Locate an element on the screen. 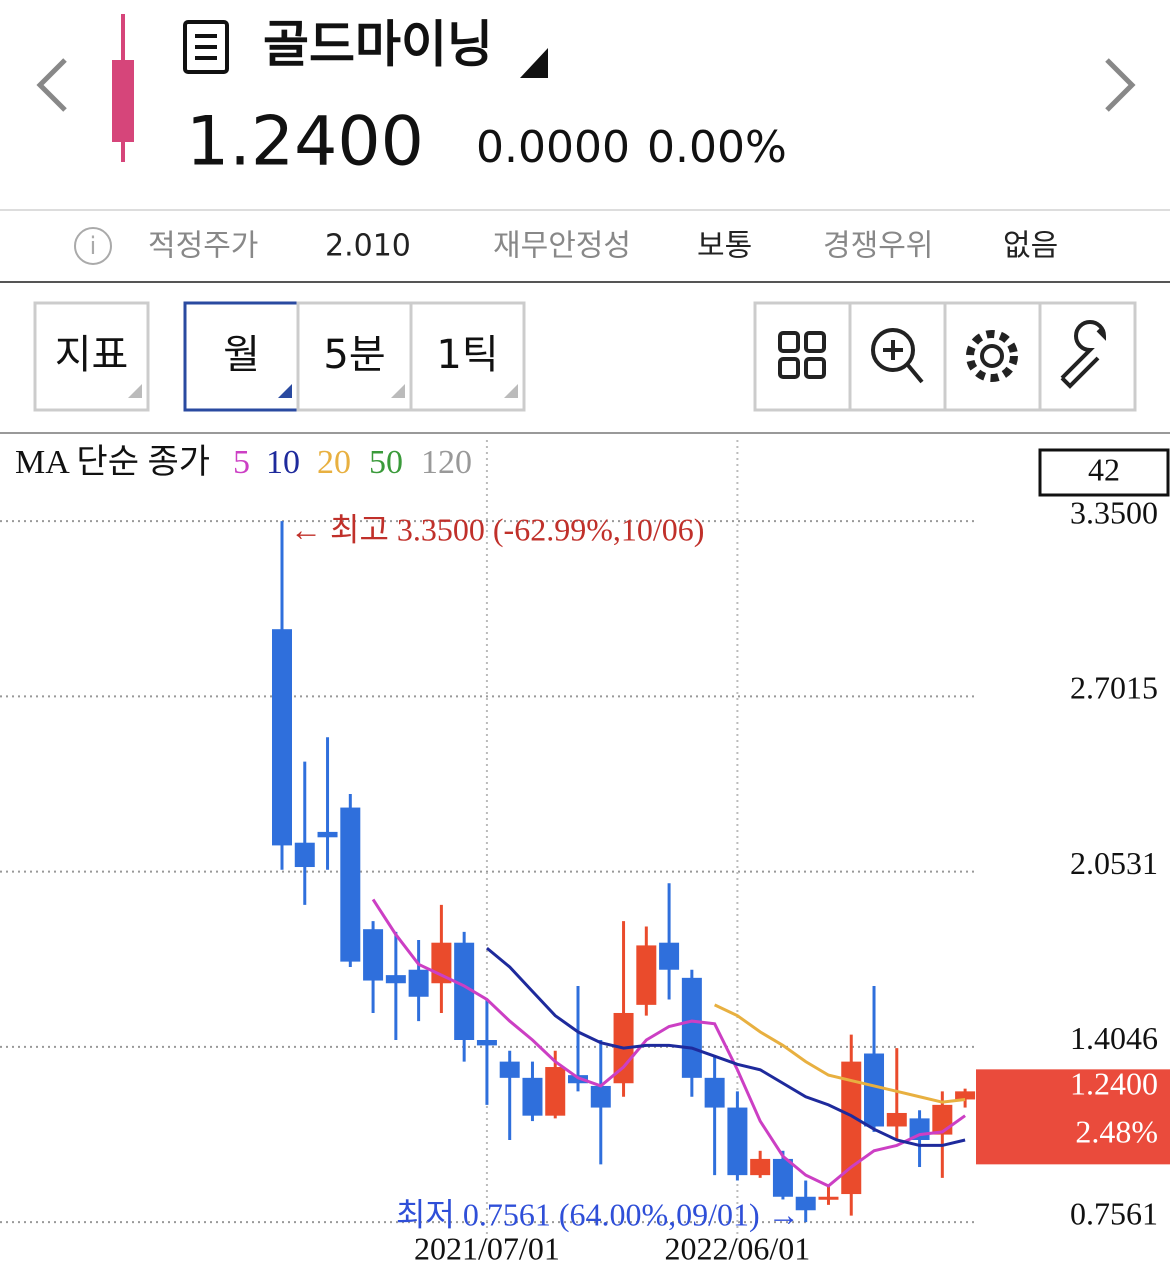 This screenshot has width=1170, height=1283. last-price-label: 1.2400 is located at coordinates (1114, 1084).